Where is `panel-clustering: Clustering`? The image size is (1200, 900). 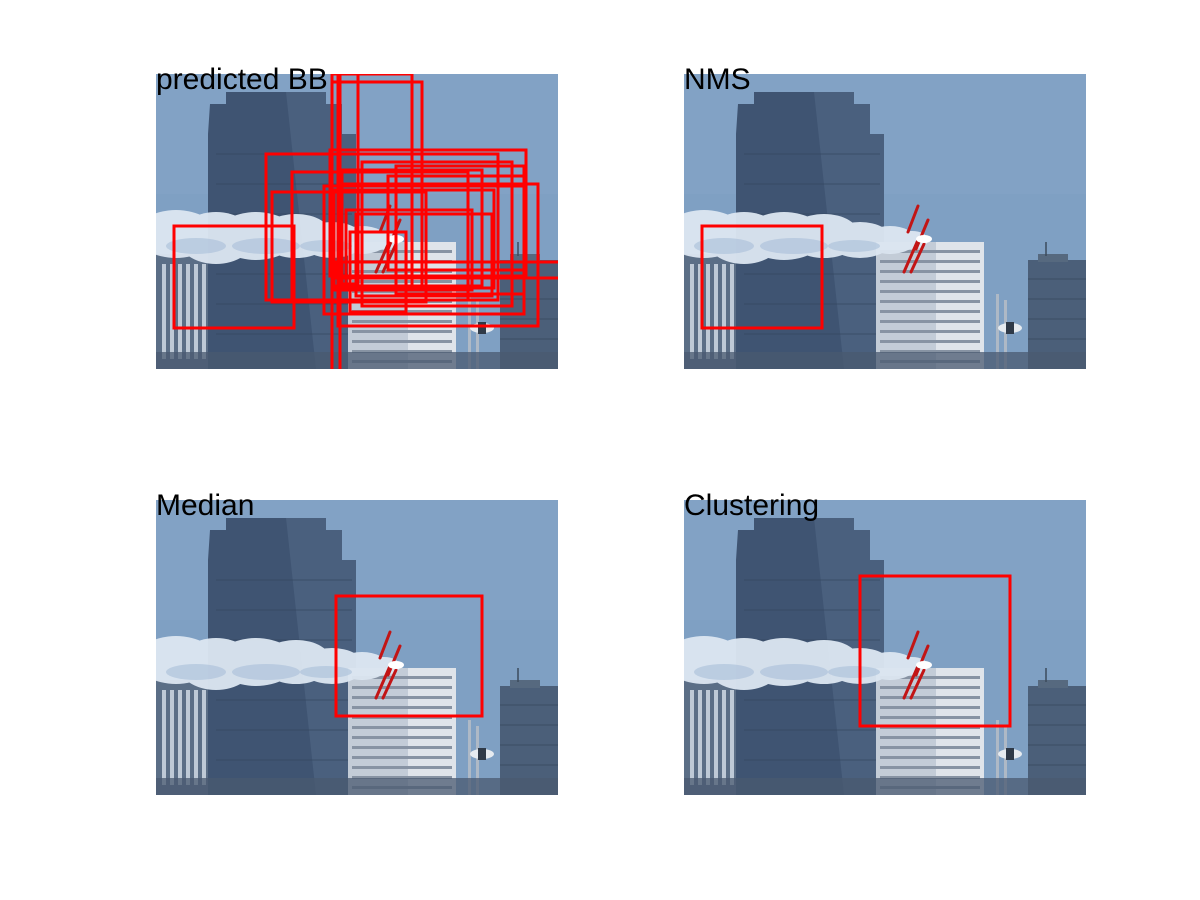
panel-clustering: Clustering is located at coordinates (885, 642).